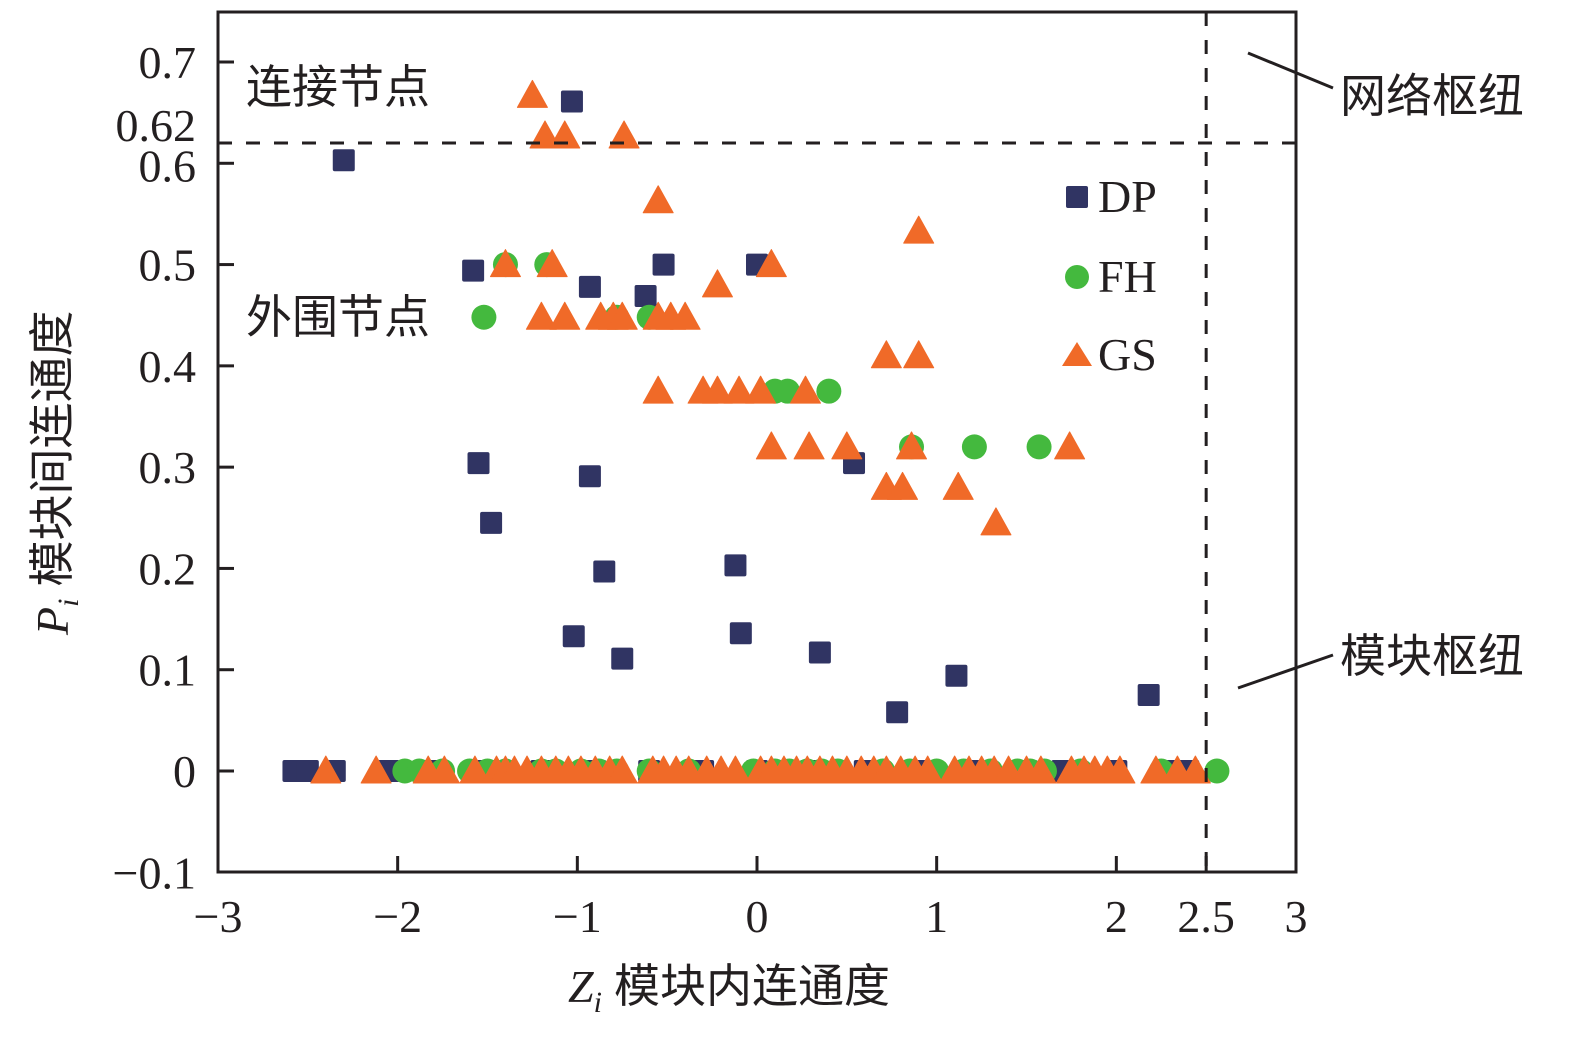 The image size is (1575, 1042). Describe the element at coordinates (1077, 197) in the screenshot. I see `legend-marker-dp` at that location.